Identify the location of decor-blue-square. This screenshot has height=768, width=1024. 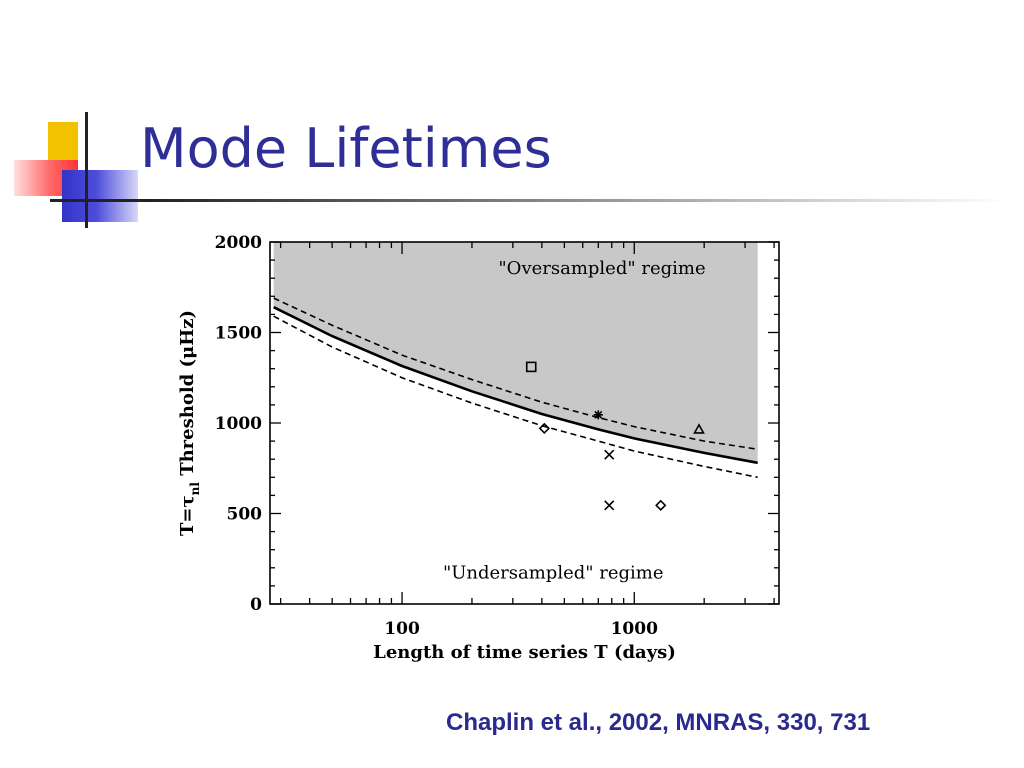
(100, 196).